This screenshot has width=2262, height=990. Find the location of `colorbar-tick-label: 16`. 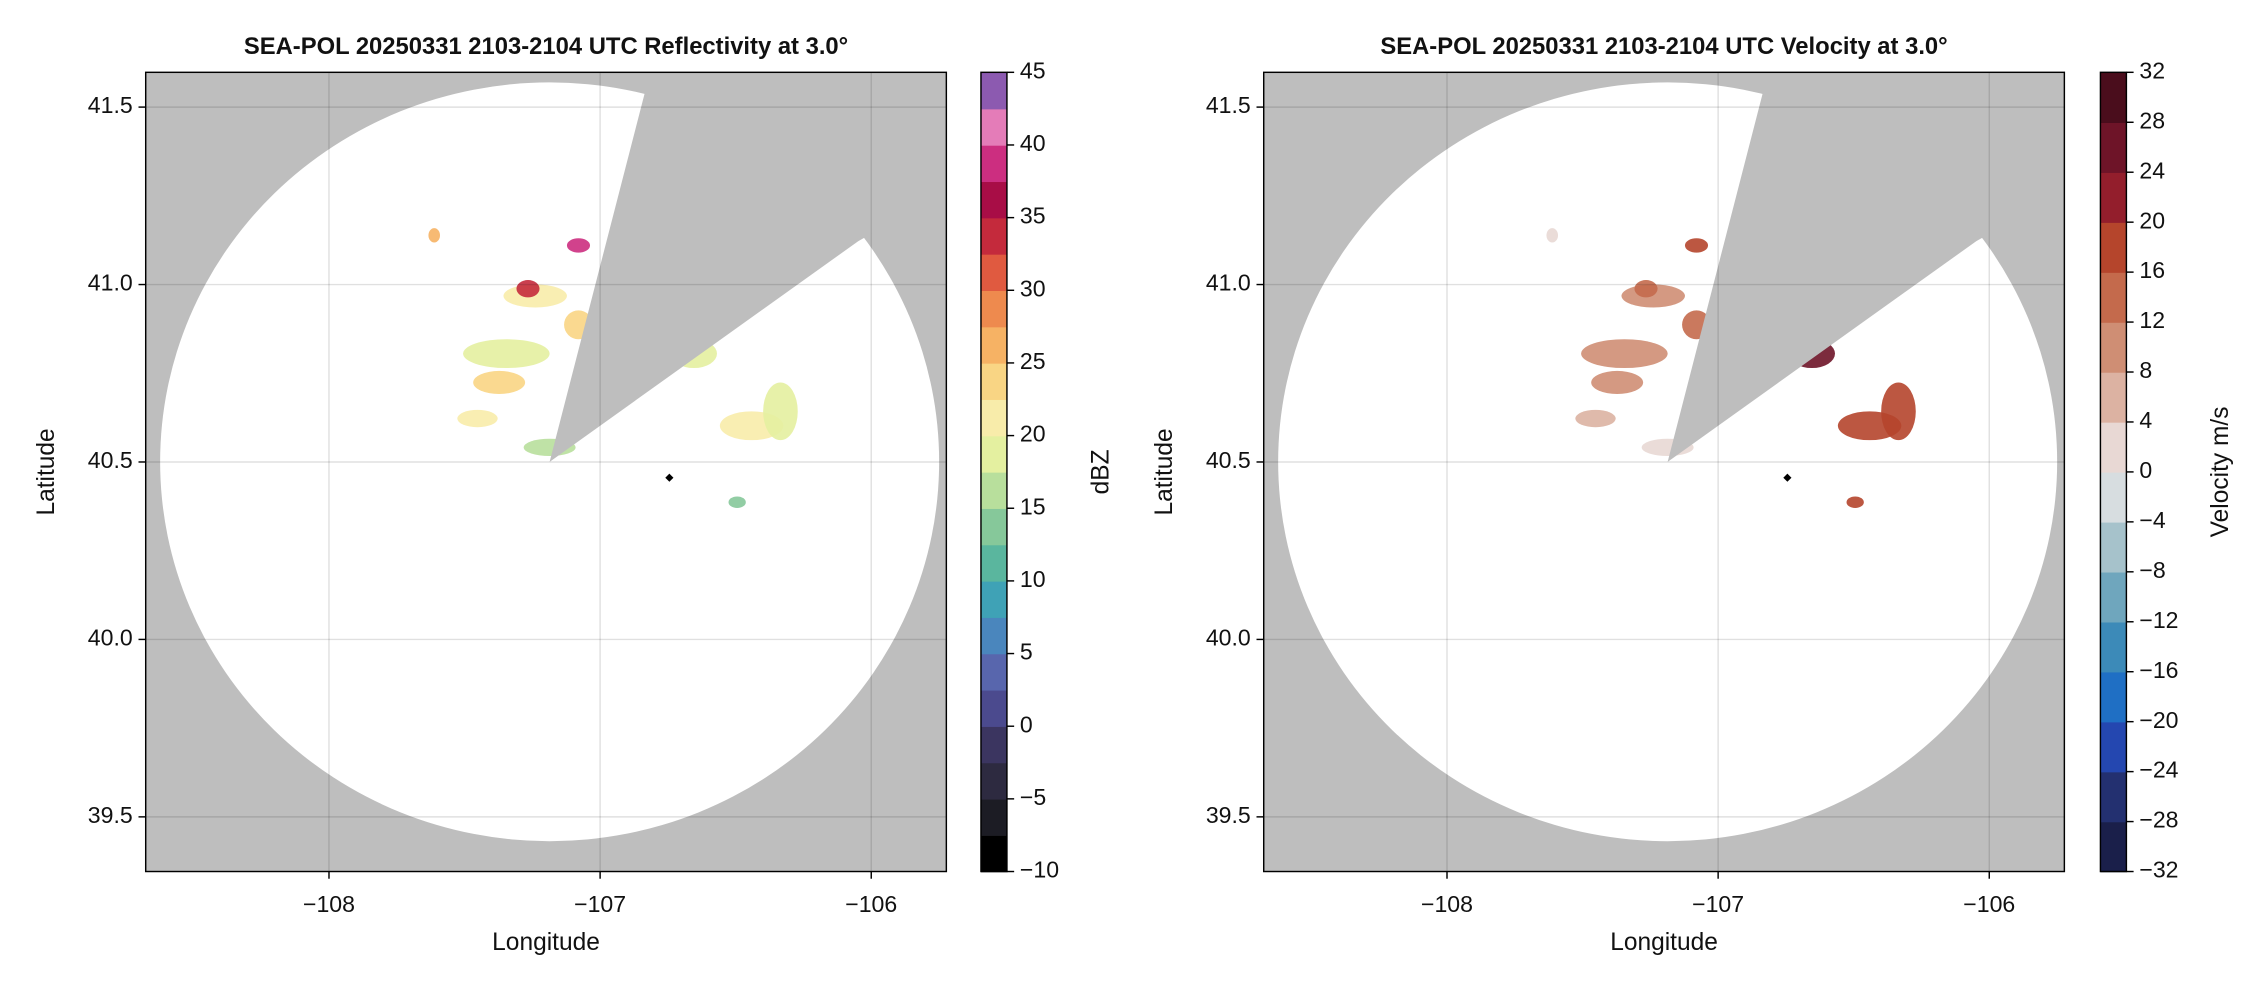

colorbar-tick-label: 16 is located at coordinates (2152, 270).